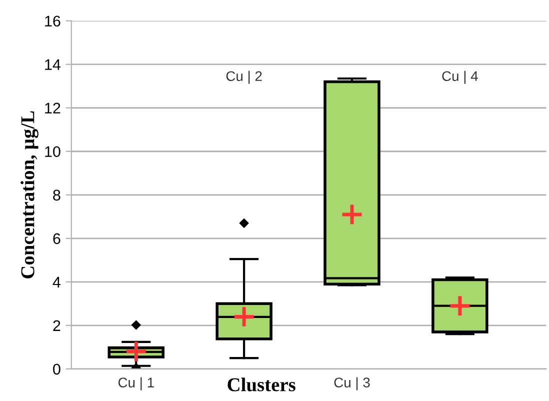 Image resolution: width=549 pixels, height=401 pixels. I want to click on y-tick-label: 10, so click(52, 152).